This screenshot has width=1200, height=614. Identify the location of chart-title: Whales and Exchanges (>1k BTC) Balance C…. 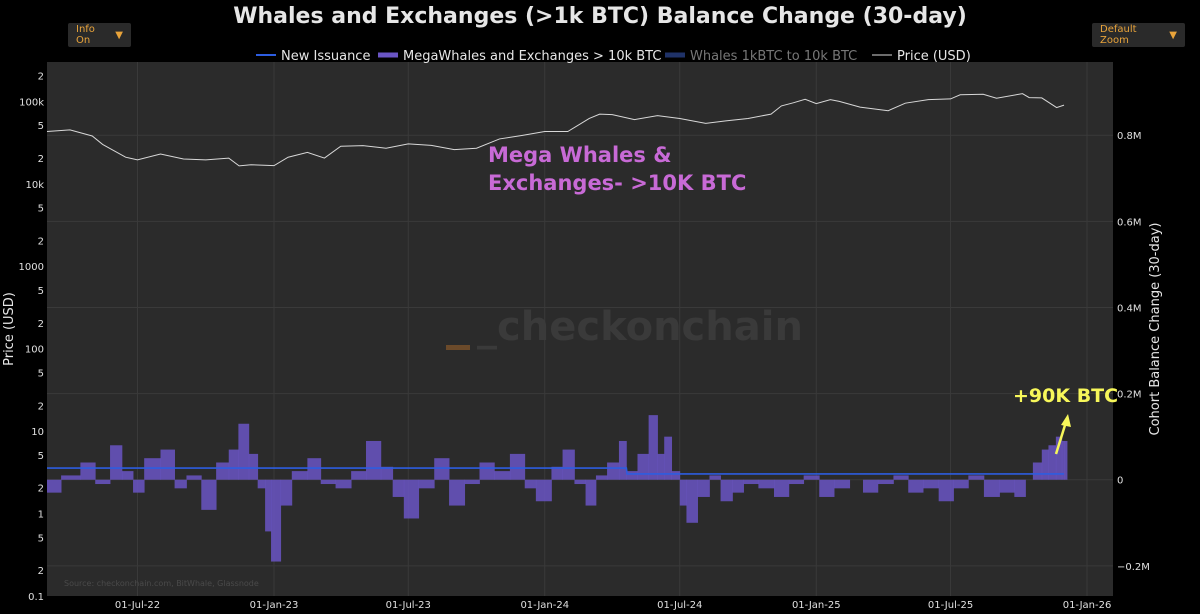
(600, 16).